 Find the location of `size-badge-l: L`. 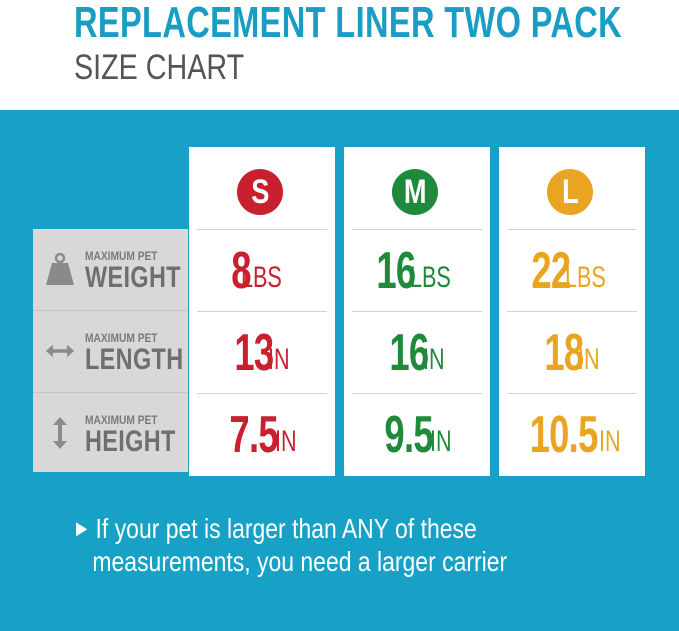

size-badge-l: L is located at coordinates (570, 192).